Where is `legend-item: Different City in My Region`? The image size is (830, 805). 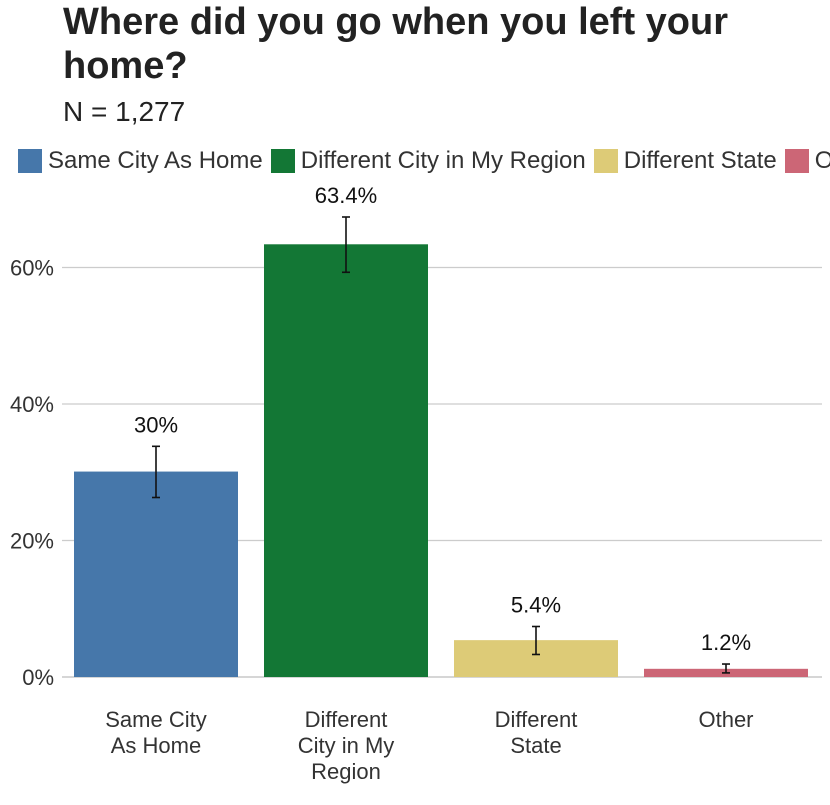 legend-item: Different City in My Region is located at coordinates (428, 161).